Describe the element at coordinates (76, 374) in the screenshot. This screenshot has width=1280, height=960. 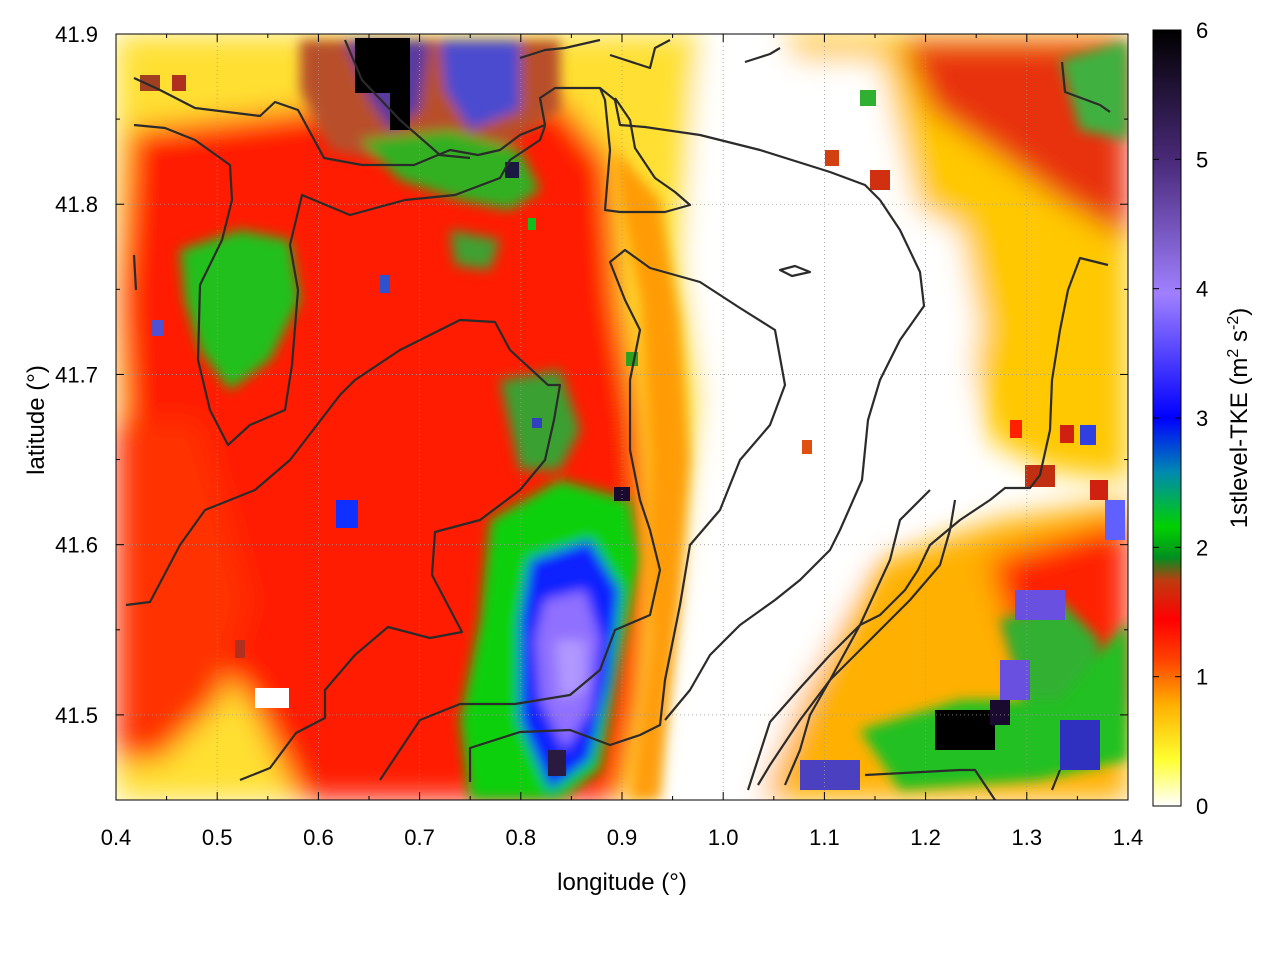
I see `y-tick-label: 41.7` at that location.